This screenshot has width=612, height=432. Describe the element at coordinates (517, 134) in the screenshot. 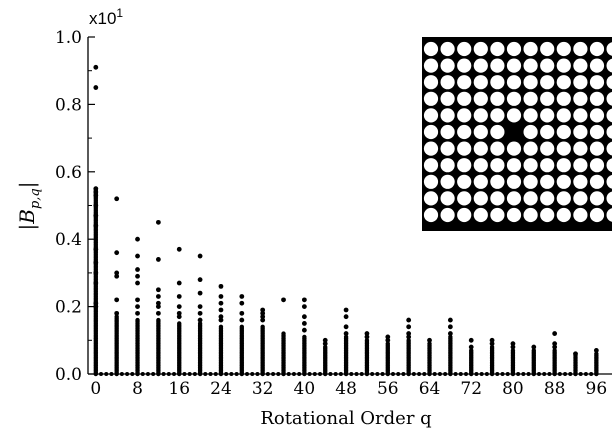

I see `inset-image` at that location.